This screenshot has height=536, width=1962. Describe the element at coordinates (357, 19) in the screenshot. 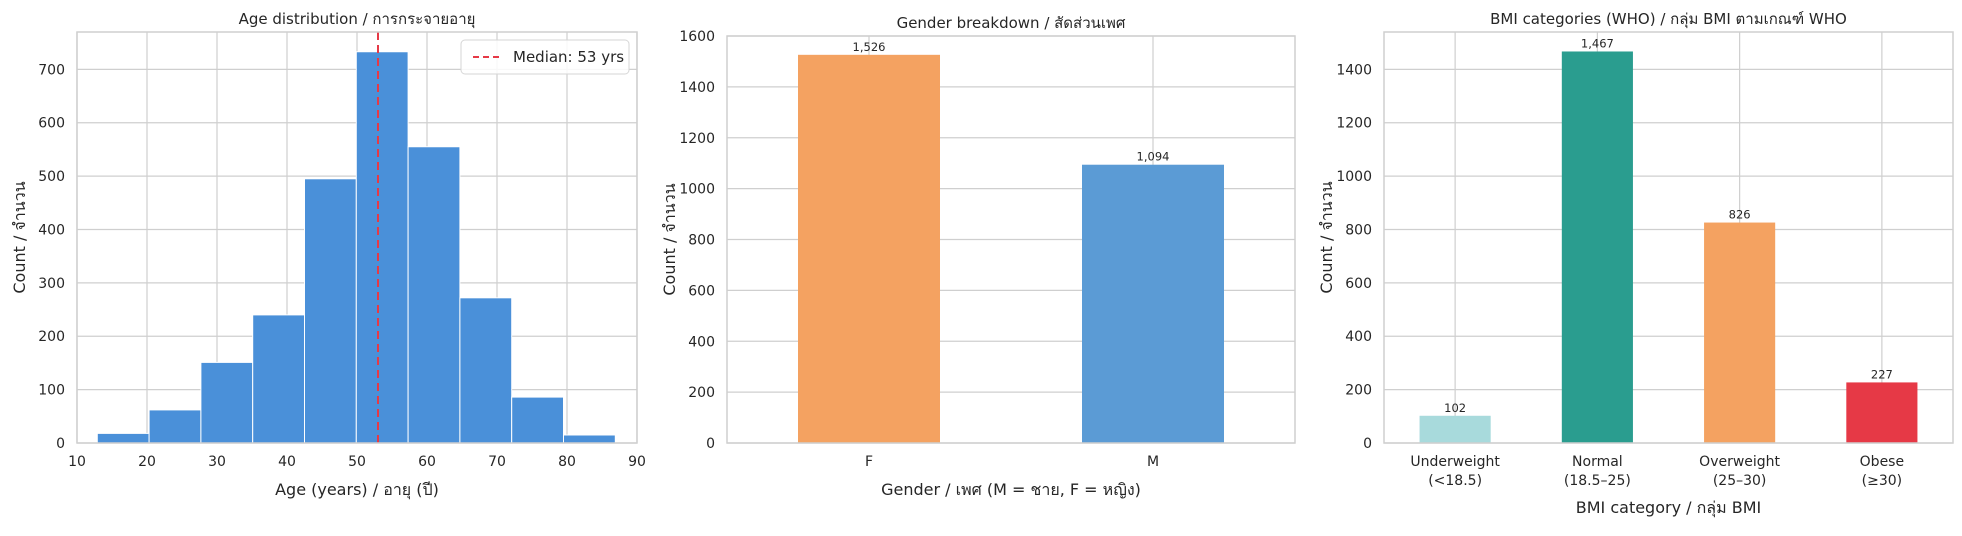

I see `chart-title: Age distribution / การกระจายอายุ` at that location.